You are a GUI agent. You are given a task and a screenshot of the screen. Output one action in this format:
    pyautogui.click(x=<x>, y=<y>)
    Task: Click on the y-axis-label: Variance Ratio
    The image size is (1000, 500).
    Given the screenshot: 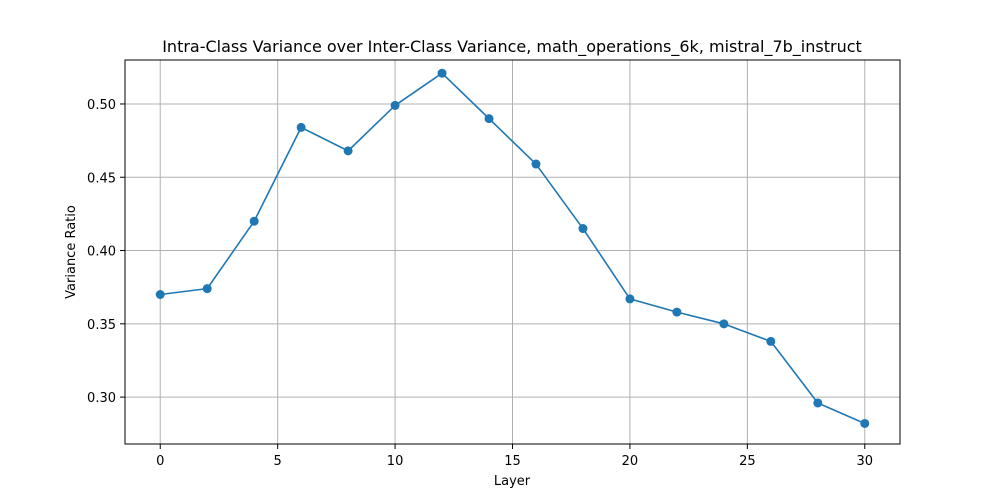 What is the action you would take?
    pyautogui.click(x=71, y=252)
    